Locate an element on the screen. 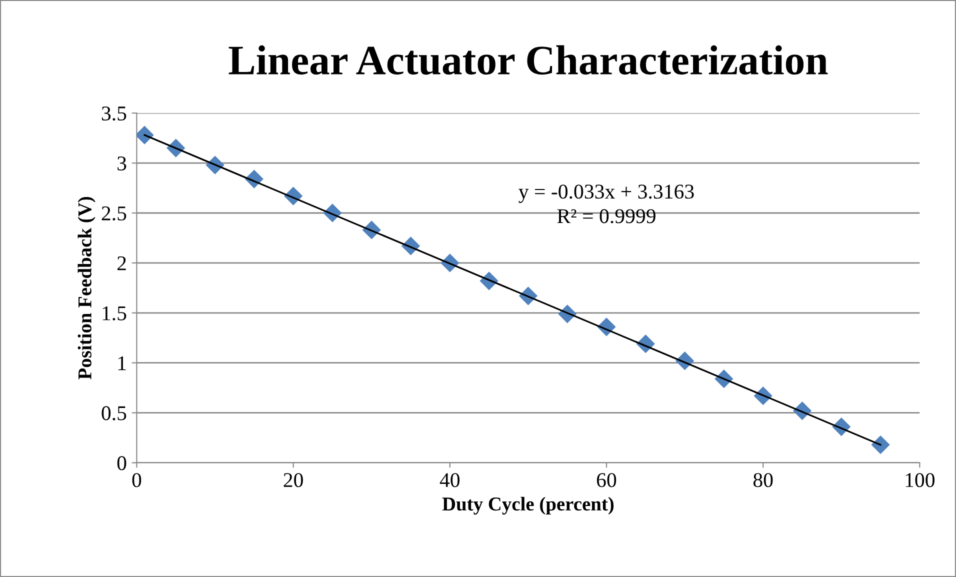  y-tick-label: 3 is located at coordinates (122, 163).